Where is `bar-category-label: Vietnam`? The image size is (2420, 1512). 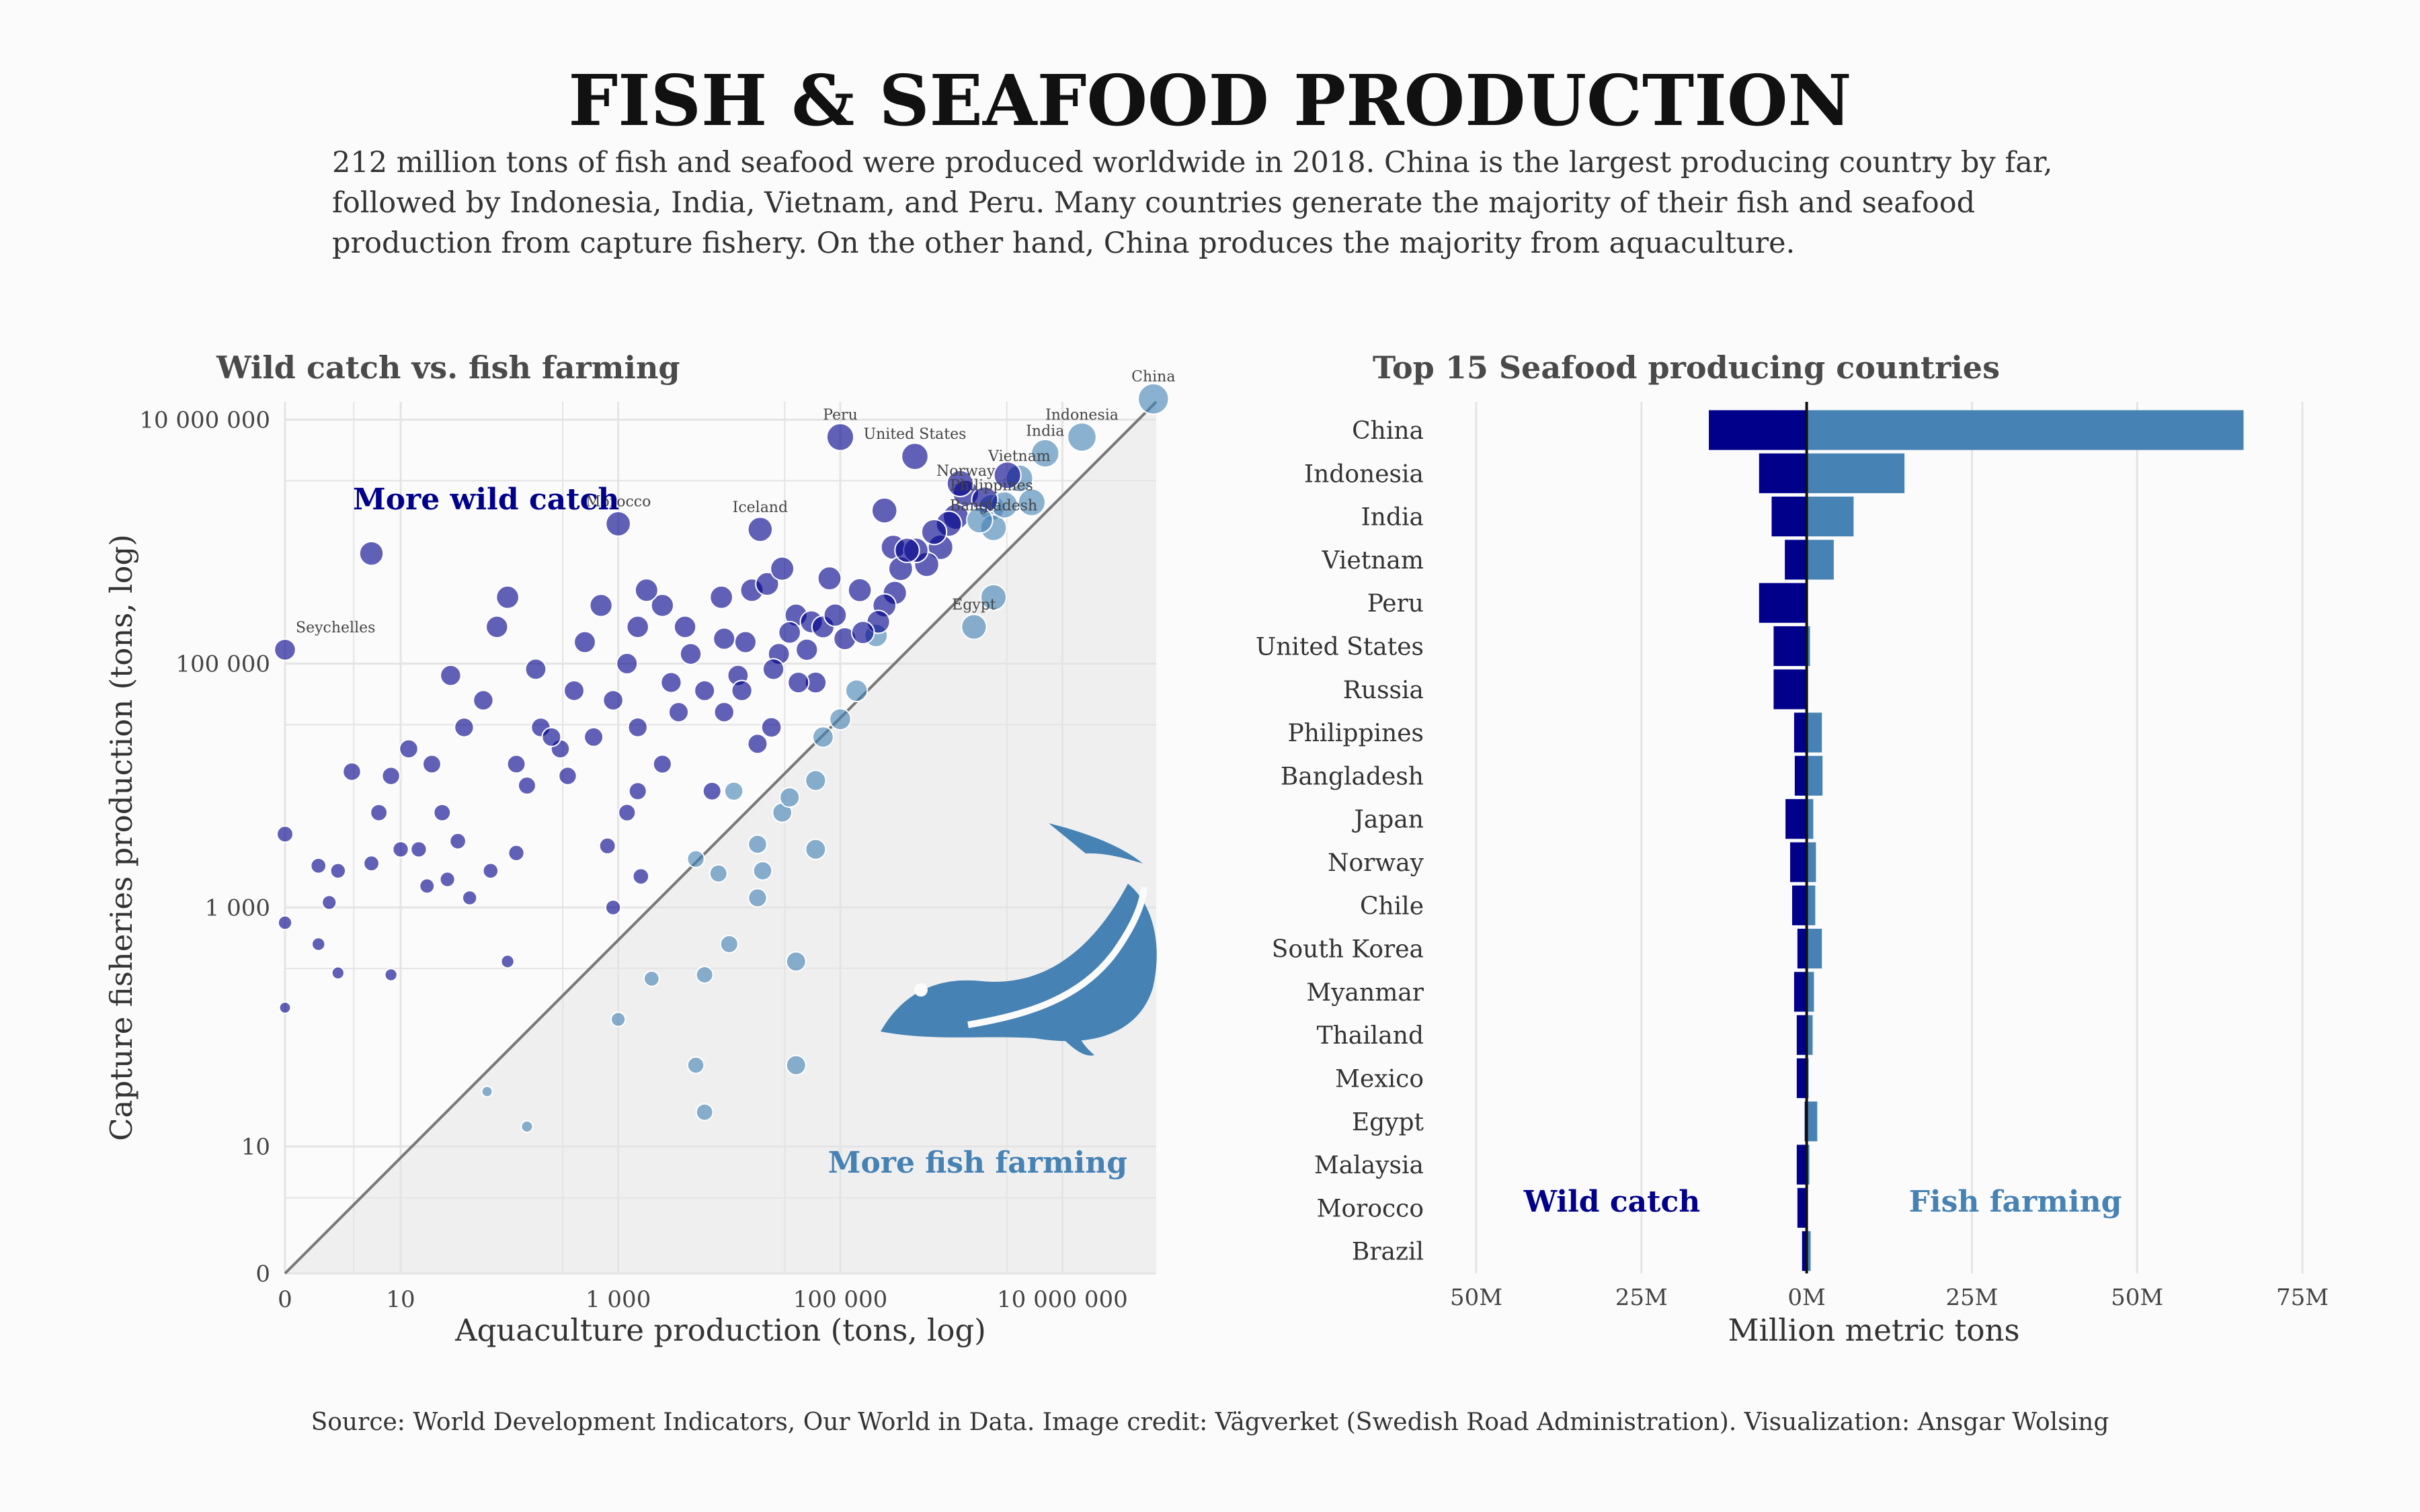
bar-category-label: Vietnam is located at coordinates (1373, 561).